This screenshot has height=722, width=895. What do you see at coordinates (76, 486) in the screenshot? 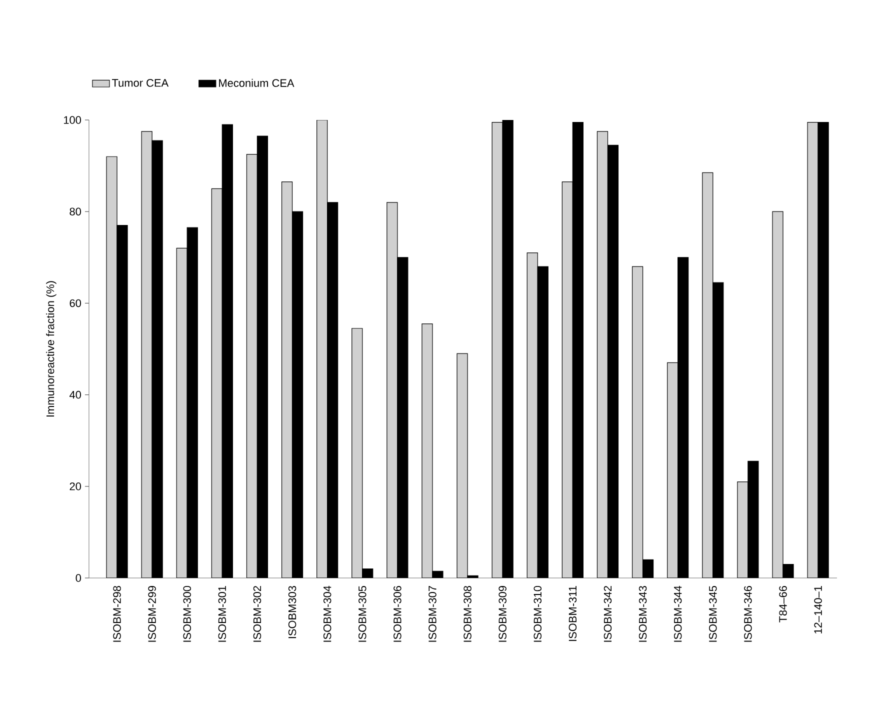
I see `y-tick-label: 20` at bounding box center [76, 486].